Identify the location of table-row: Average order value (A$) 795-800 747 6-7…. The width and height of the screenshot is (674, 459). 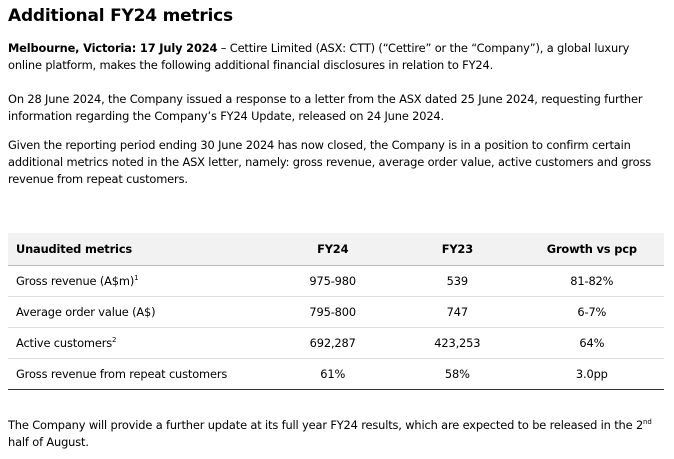
(336, 312).